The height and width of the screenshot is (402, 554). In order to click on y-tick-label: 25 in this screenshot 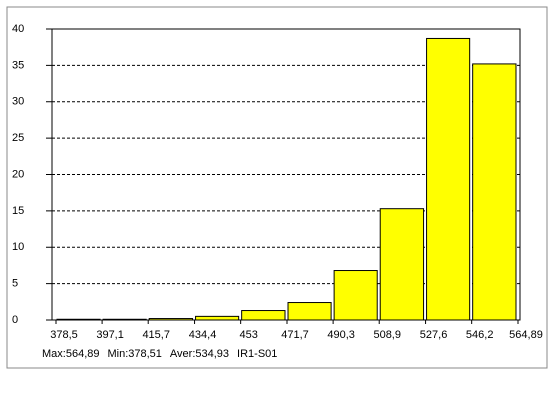, I will do `click(18, 138)`.